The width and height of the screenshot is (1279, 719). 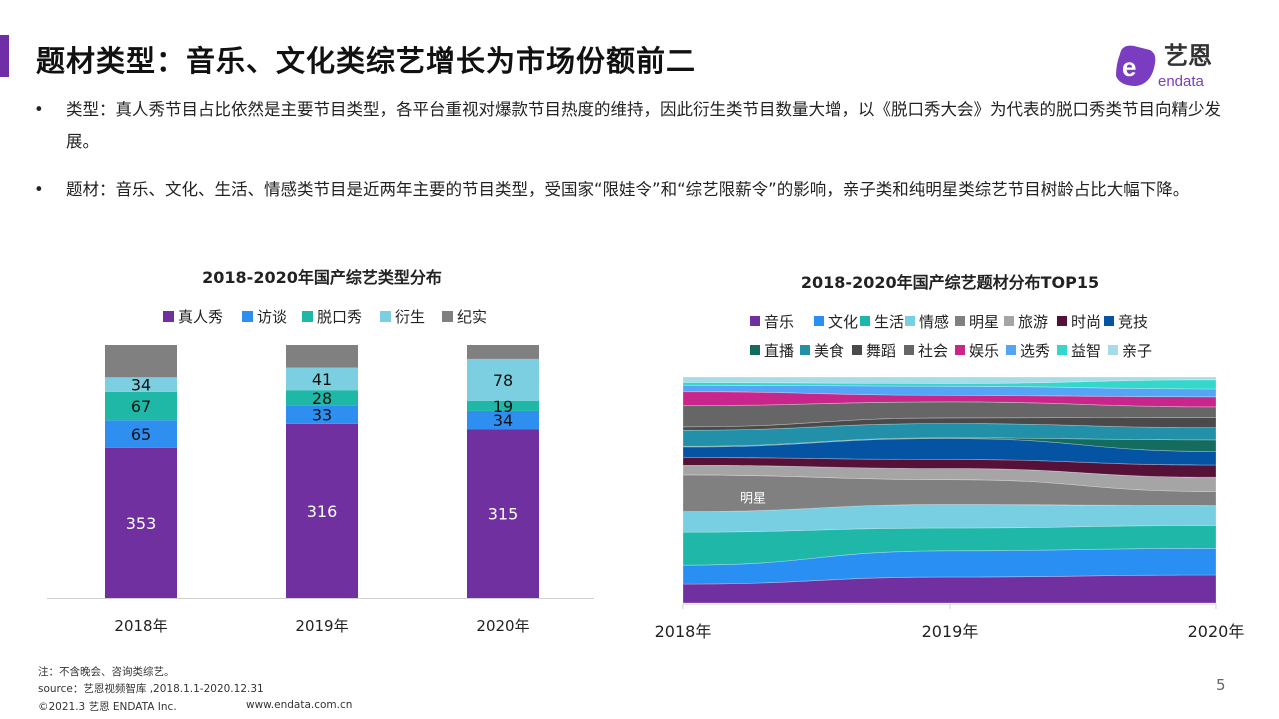 I want to click on footer-note: 注：不含晚会、咨询类综艺。, so click(x=106, y=672).